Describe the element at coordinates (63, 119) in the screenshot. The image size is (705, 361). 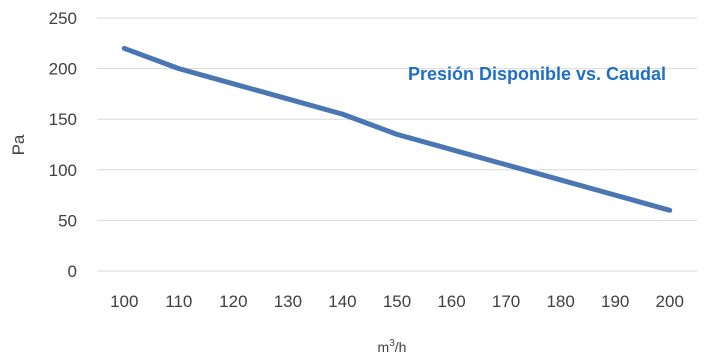
I see `y-tick-label-150: 150` at that location.